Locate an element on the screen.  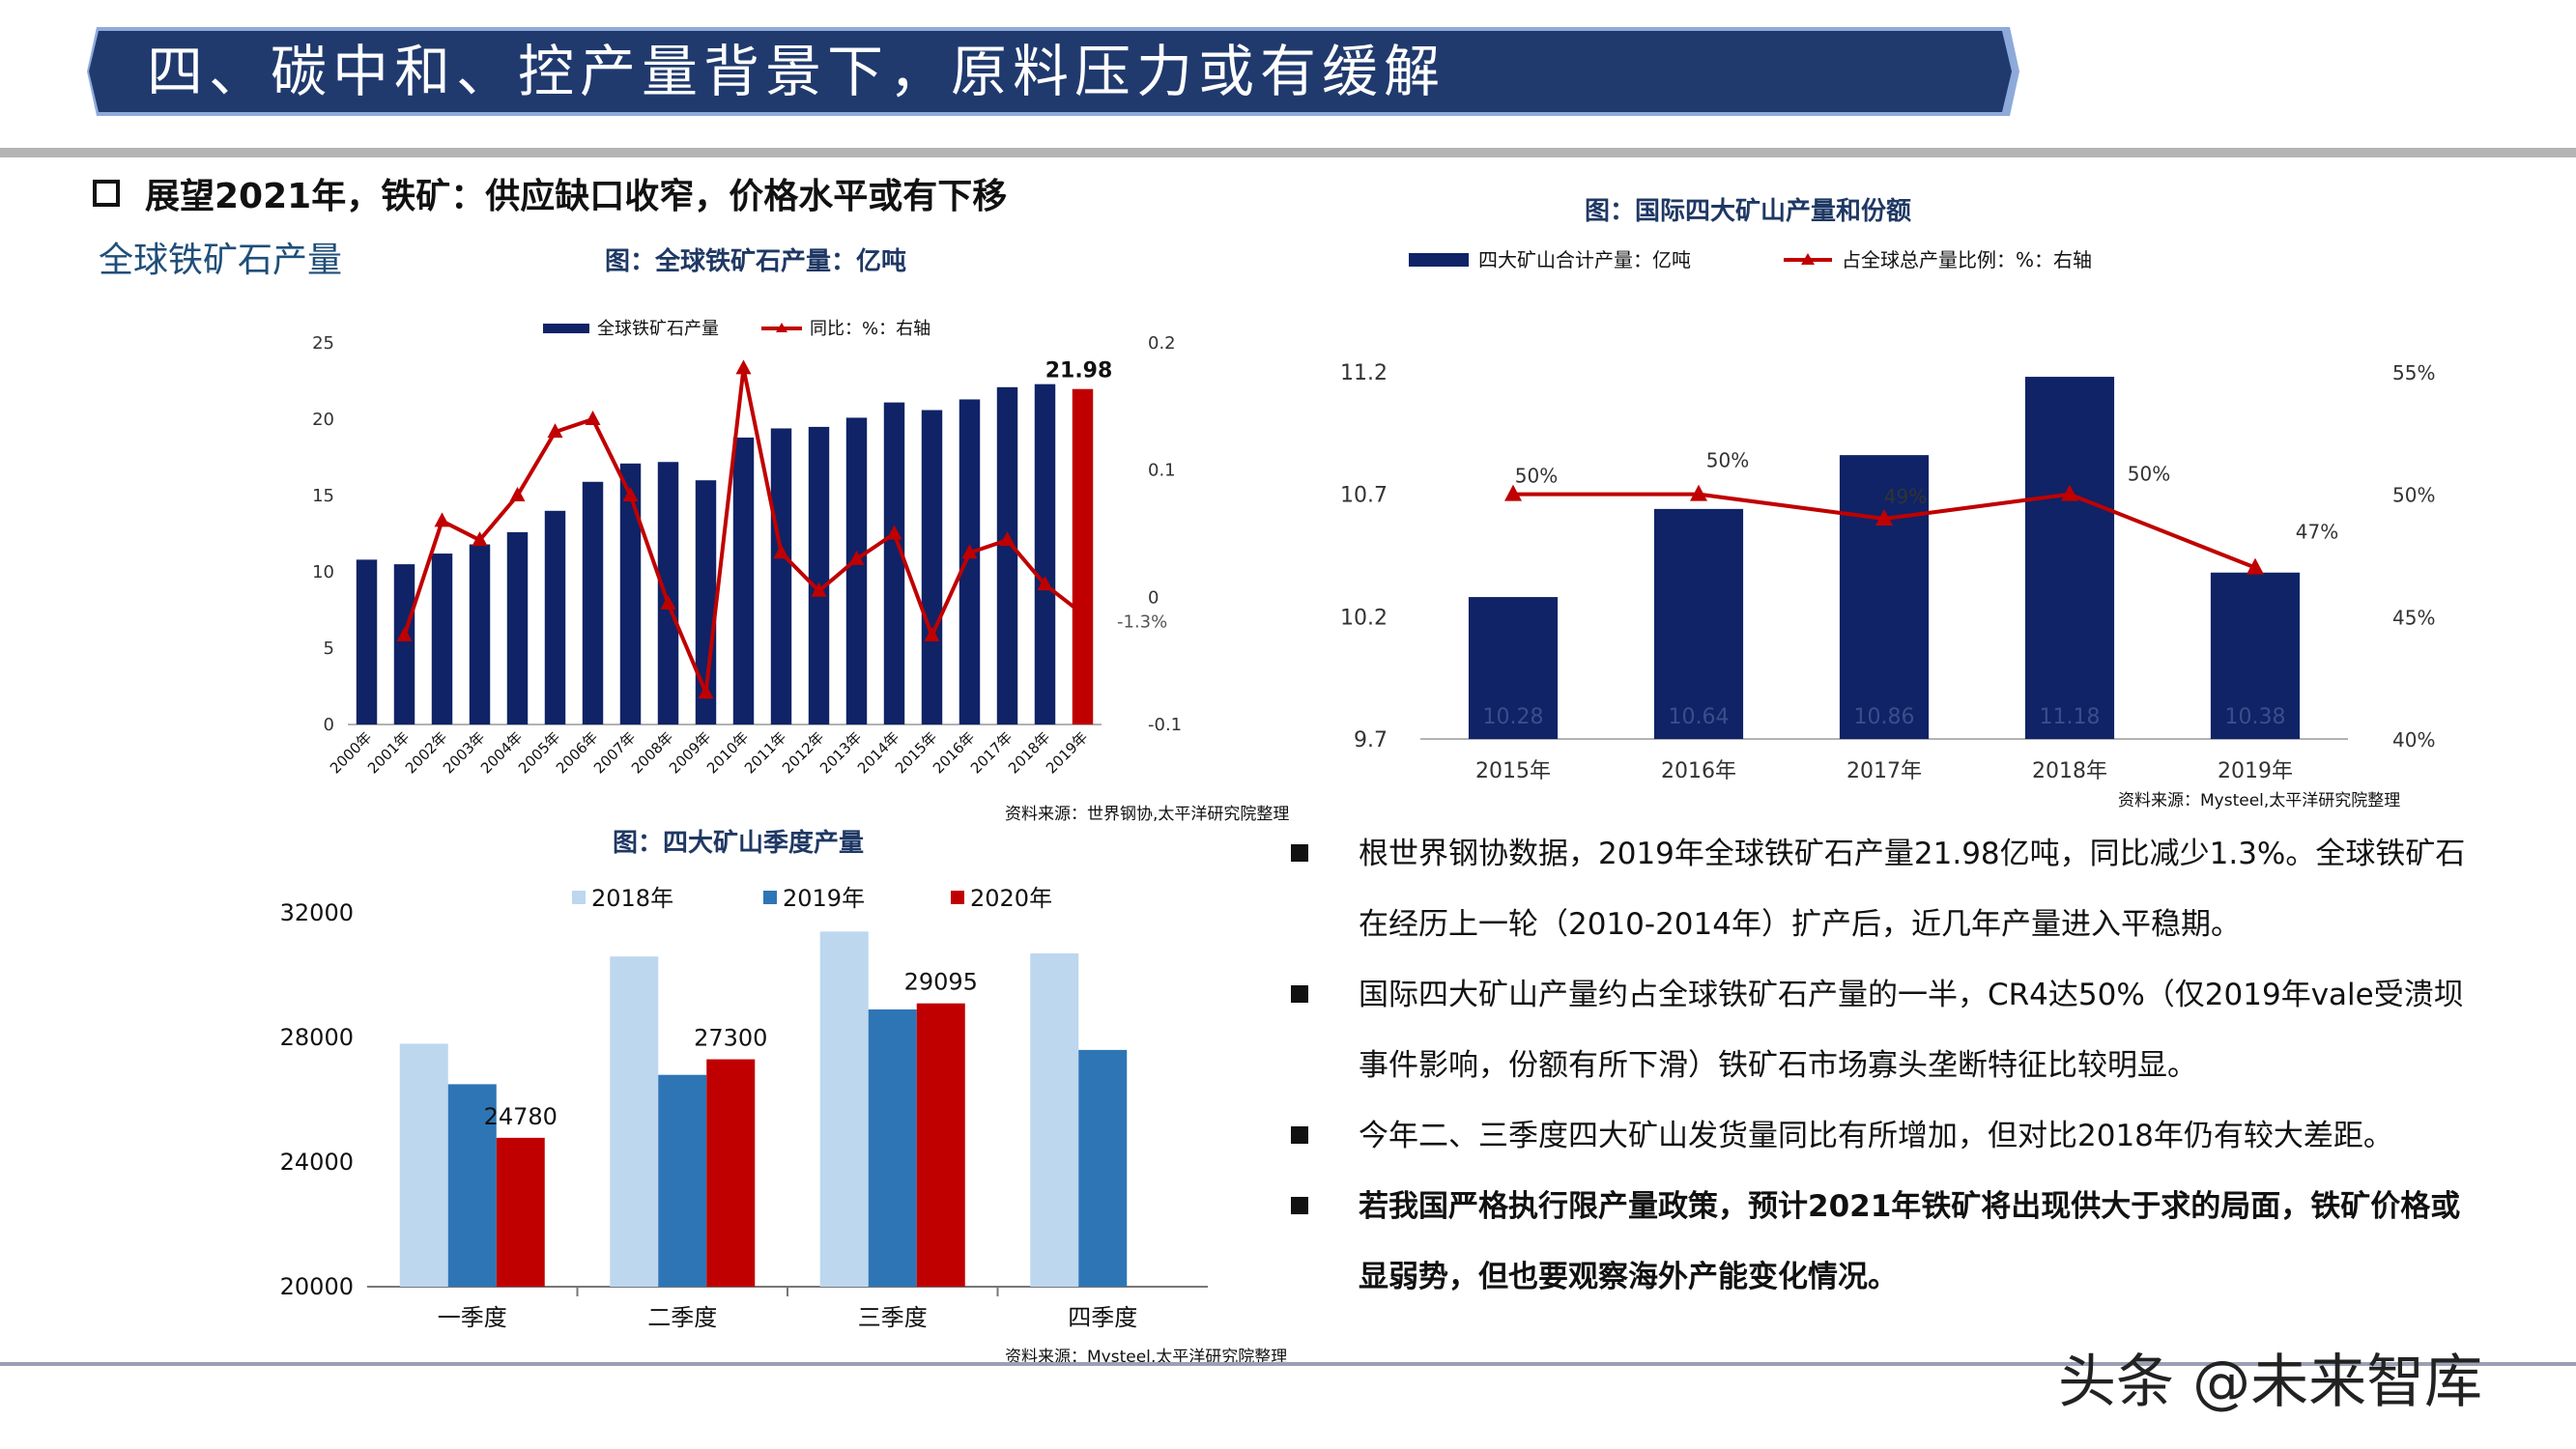
footer-divider is located at coordinates (1288, 1364).